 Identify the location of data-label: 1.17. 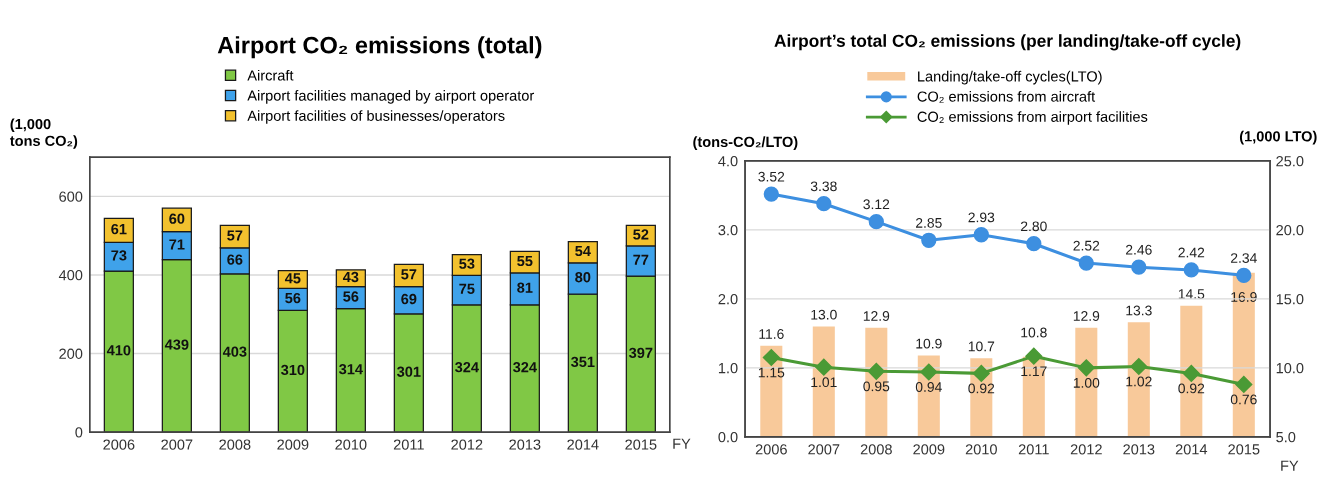
(1034, 371).